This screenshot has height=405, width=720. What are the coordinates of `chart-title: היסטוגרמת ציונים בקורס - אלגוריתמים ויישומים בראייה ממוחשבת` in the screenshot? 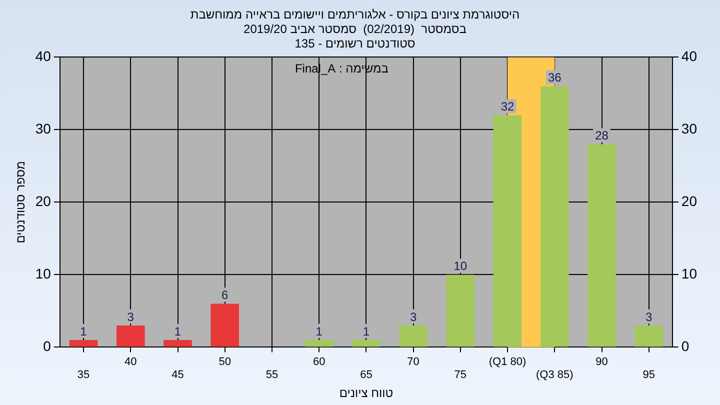 It's located at (355, 15).